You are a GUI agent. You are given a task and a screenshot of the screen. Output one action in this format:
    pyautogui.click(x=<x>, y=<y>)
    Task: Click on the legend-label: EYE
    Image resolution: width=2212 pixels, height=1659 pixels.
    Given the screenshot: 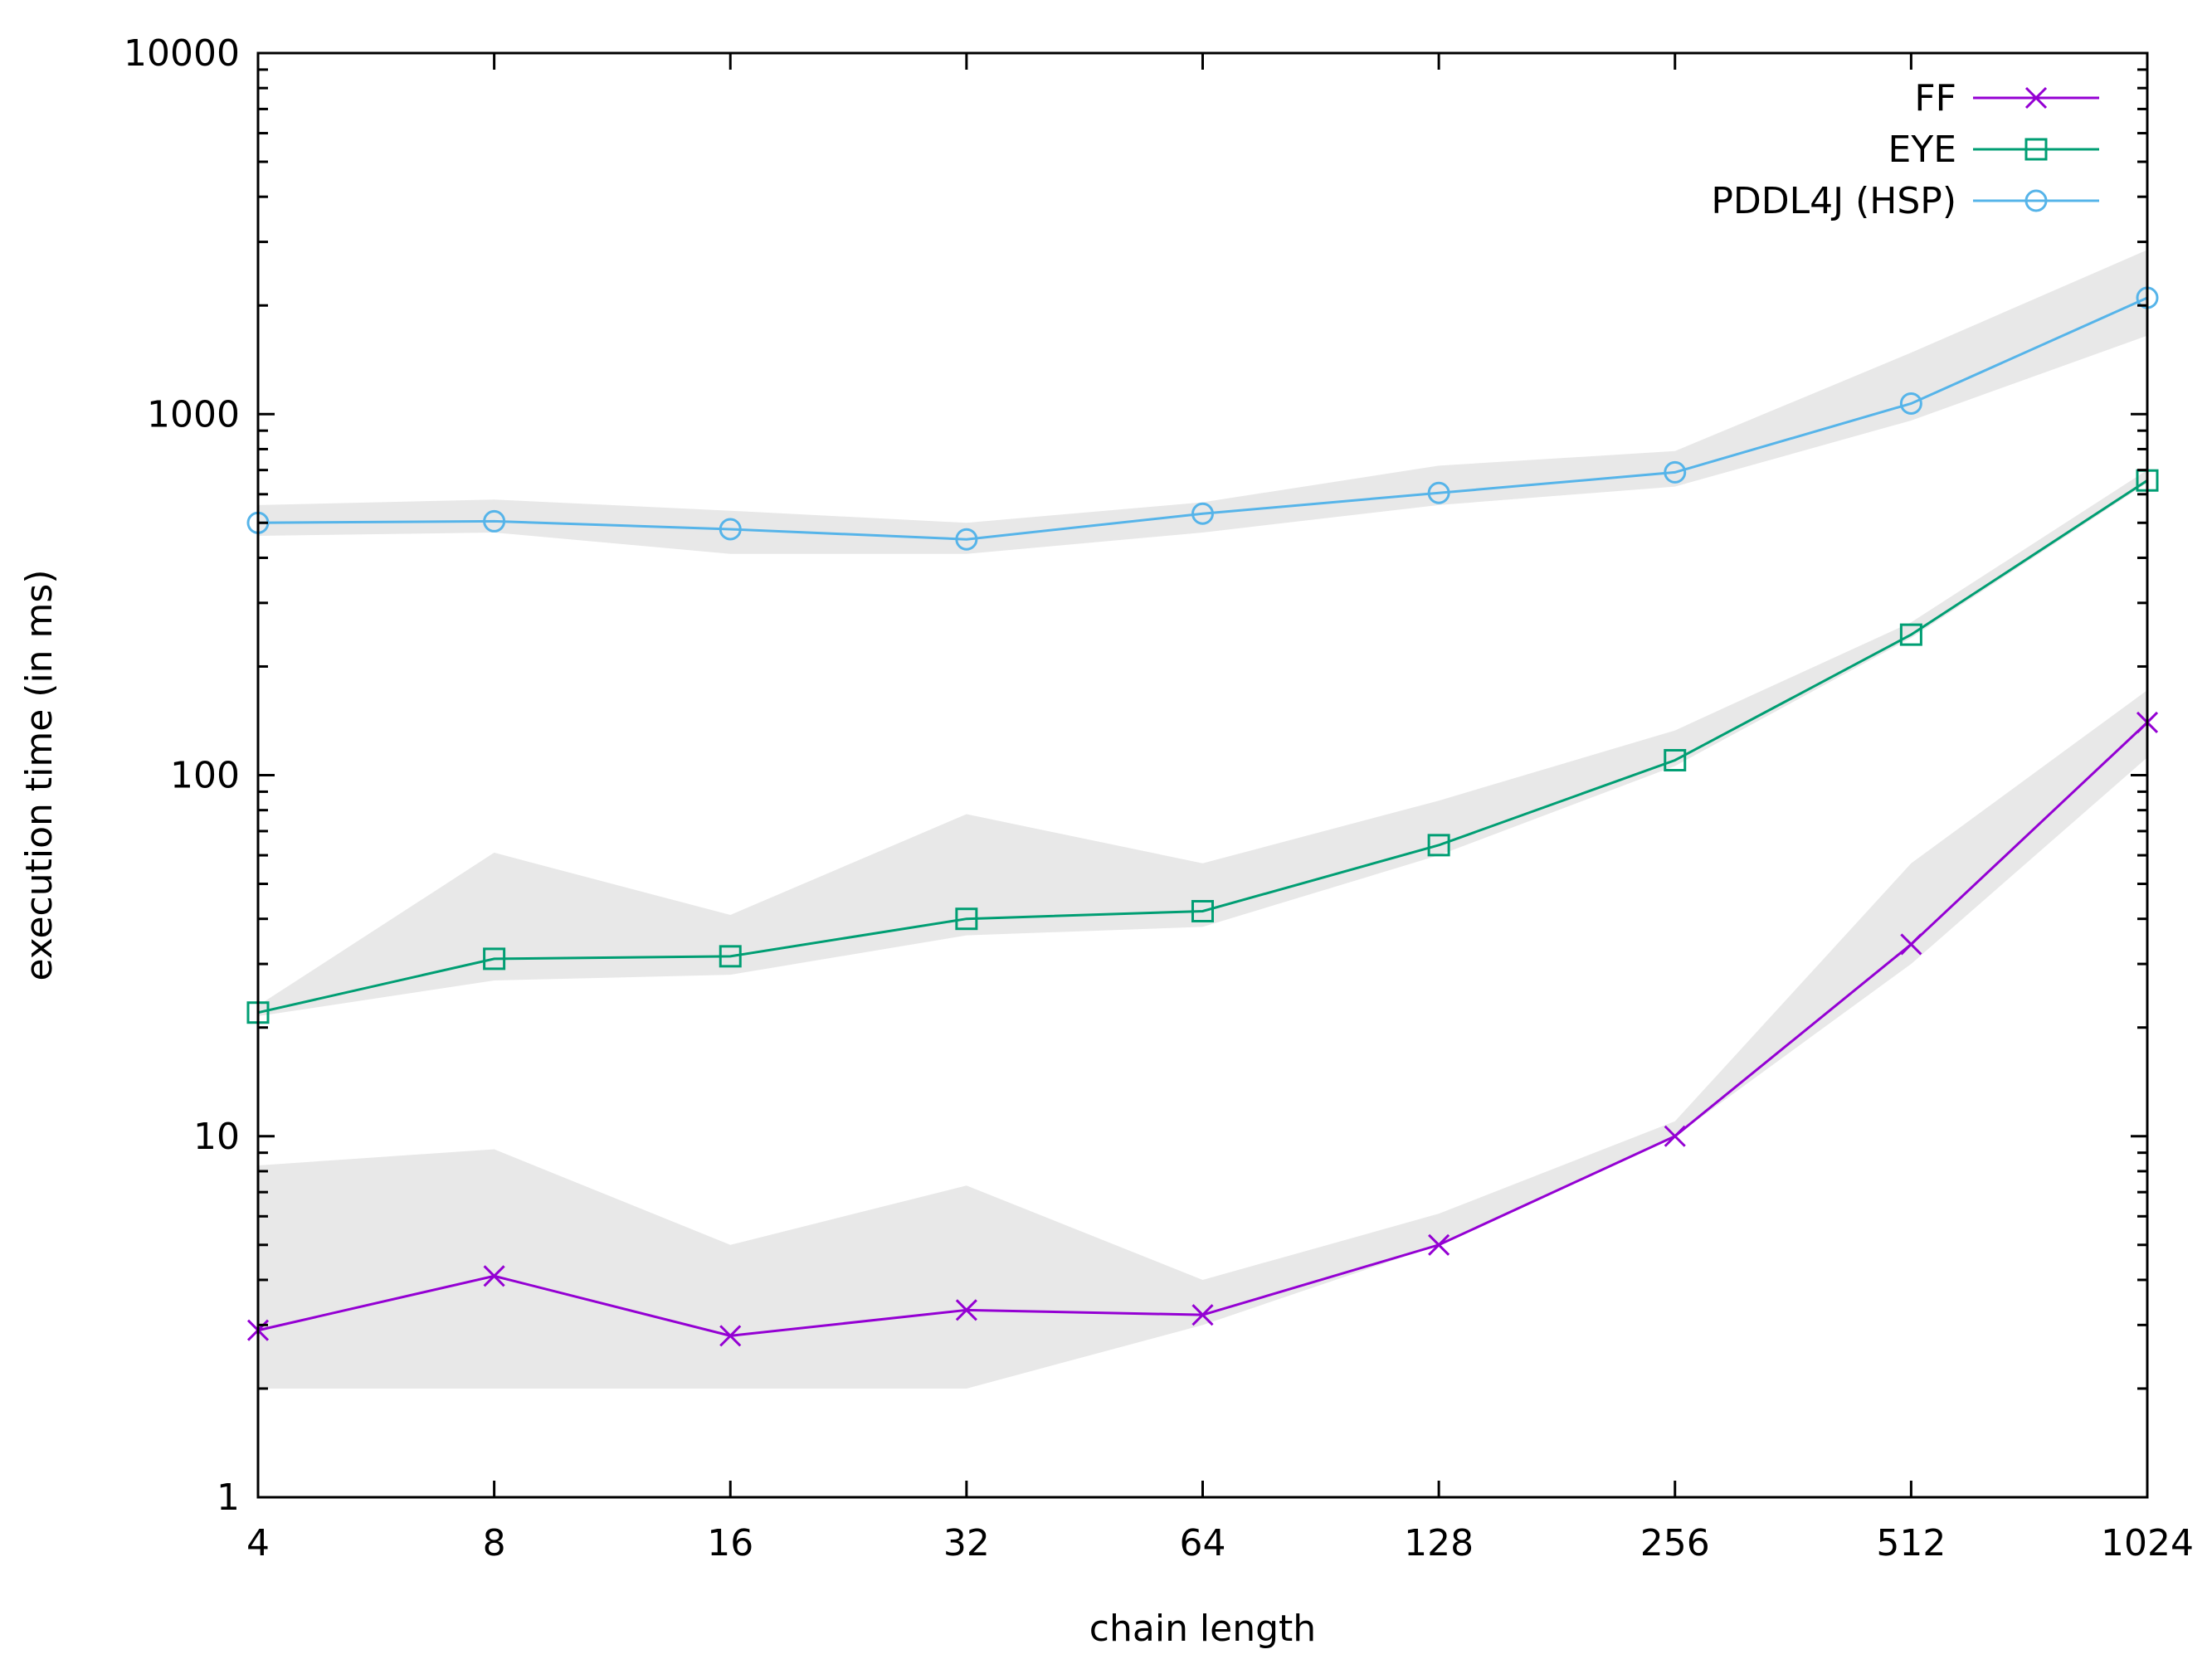 What is the action you would take?
    pyautogui.click(x=1922, y=150)
    